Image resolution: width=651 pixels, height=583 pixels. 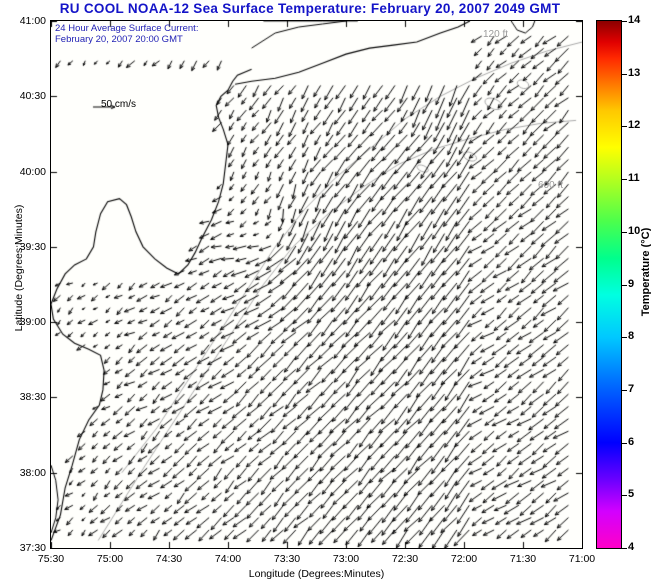 What do you see at coordinates (496, 34) in the screenshot?
I see `depth-contour-120ft-label: 120 ft` at bounding box center [496, 34].